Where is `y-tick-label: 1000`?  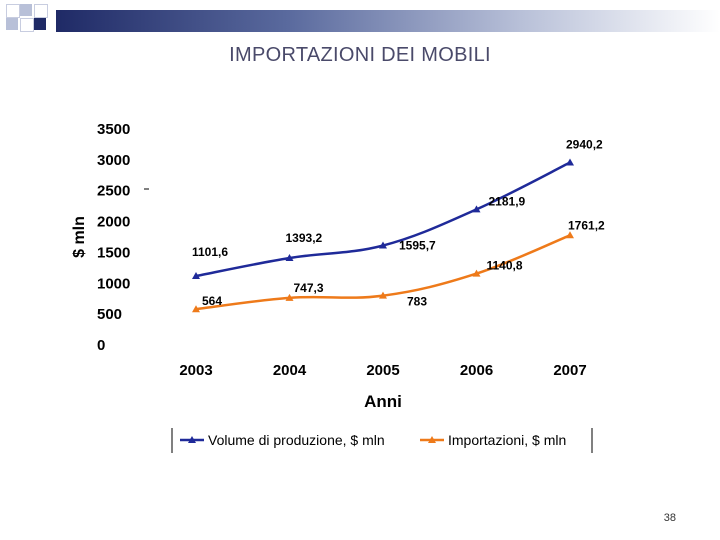
y-tick-label: 1000 is located at coordinates (113, 283).